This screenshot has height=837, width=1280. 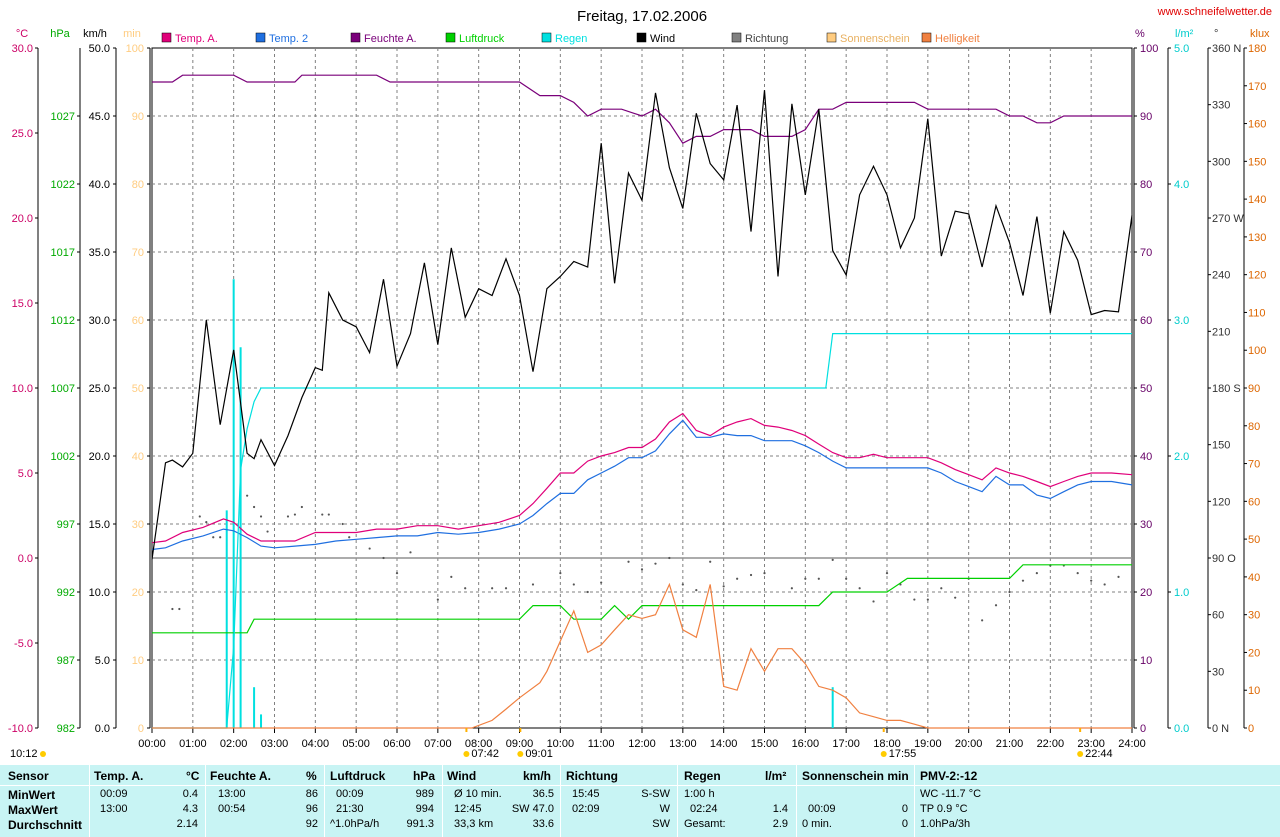 I want to click on pmv-windchill: WC -11.7 °C, so click(x=951, y=794).